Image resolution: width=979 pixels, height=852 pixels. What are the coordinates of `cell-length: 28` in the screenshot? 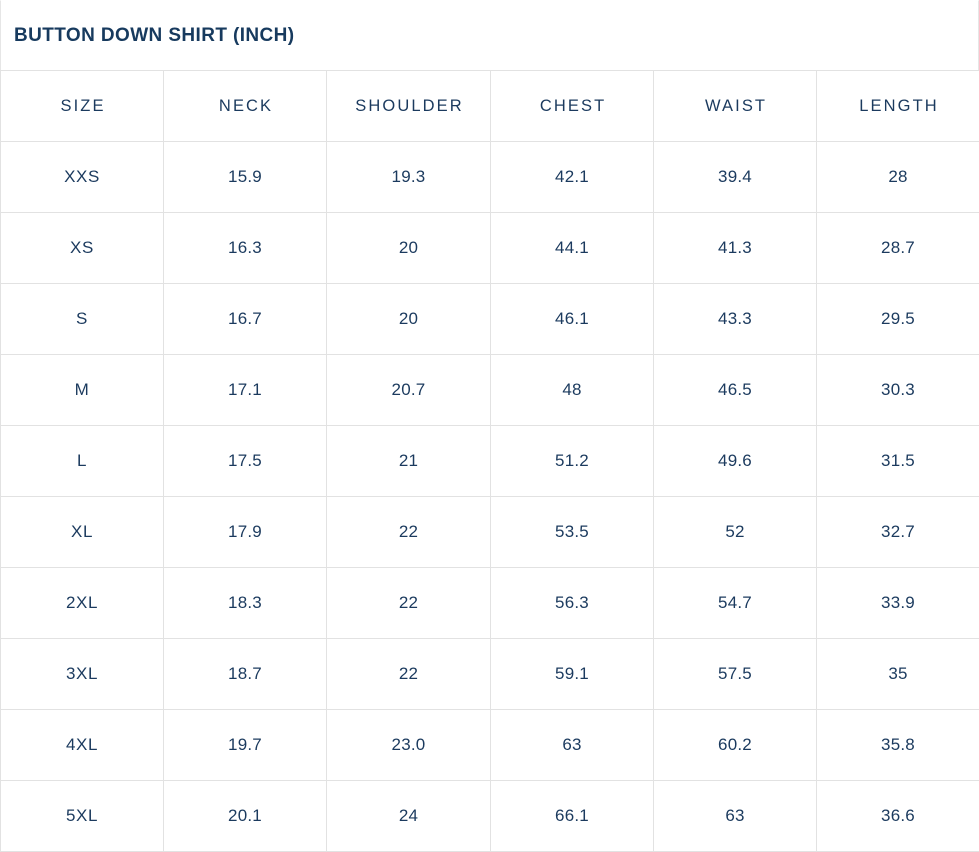 It's located at (898, 177).